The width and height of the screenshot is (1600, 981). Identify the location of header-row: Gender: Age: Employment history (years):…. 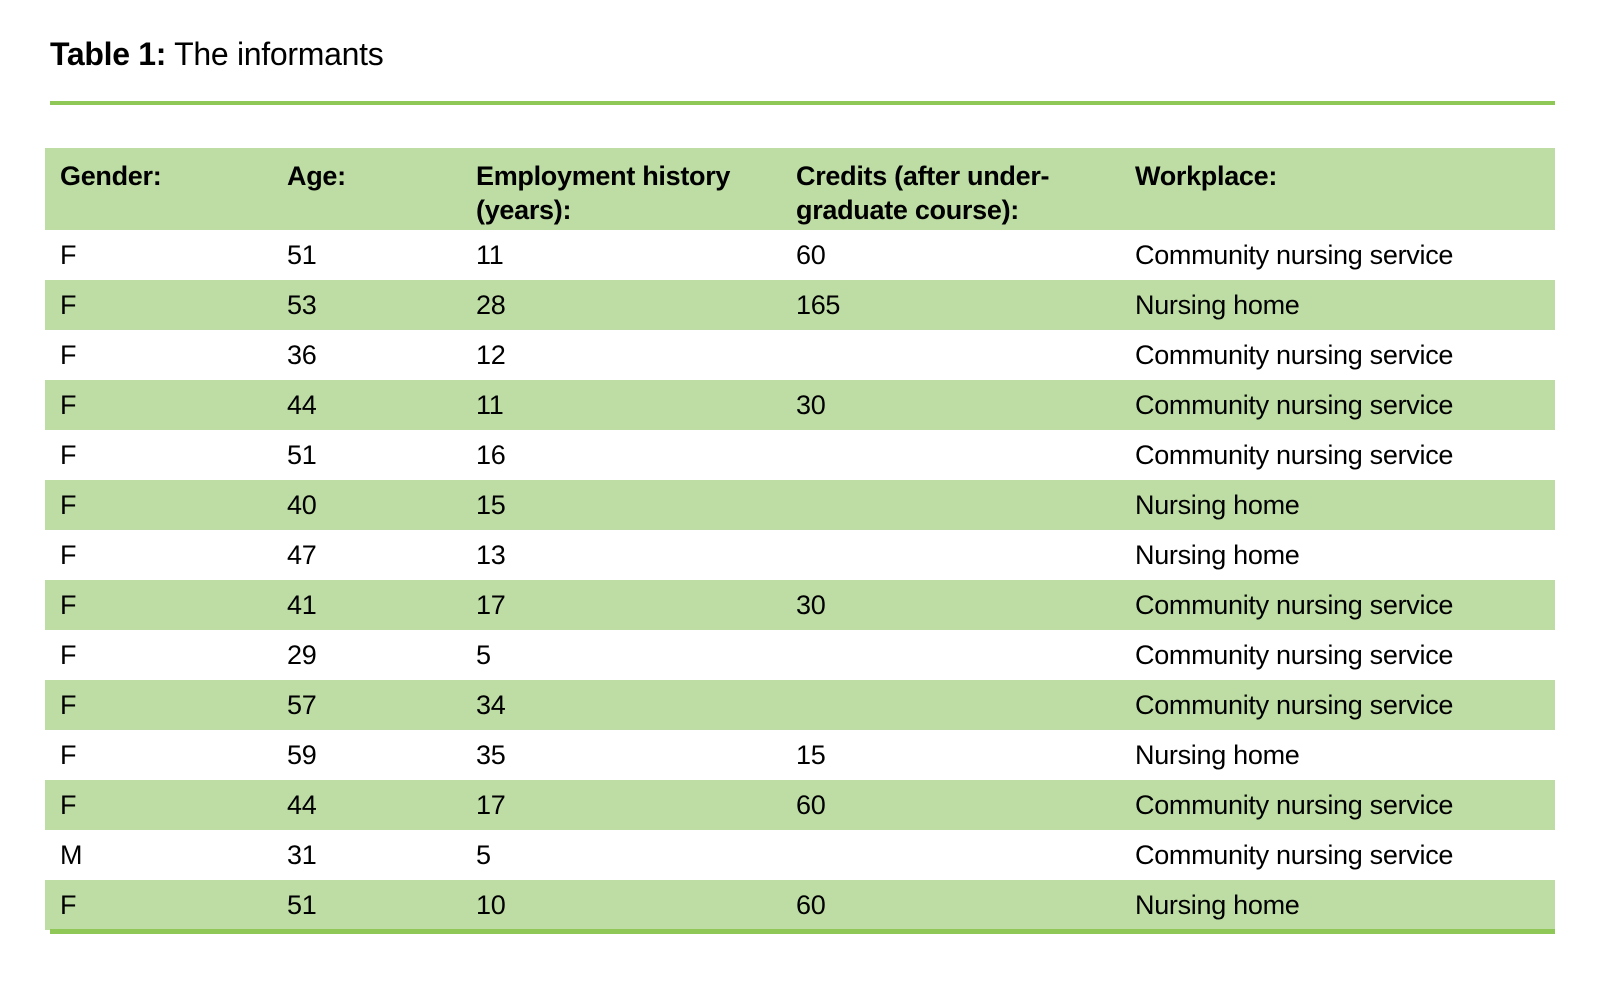
(800, 189).